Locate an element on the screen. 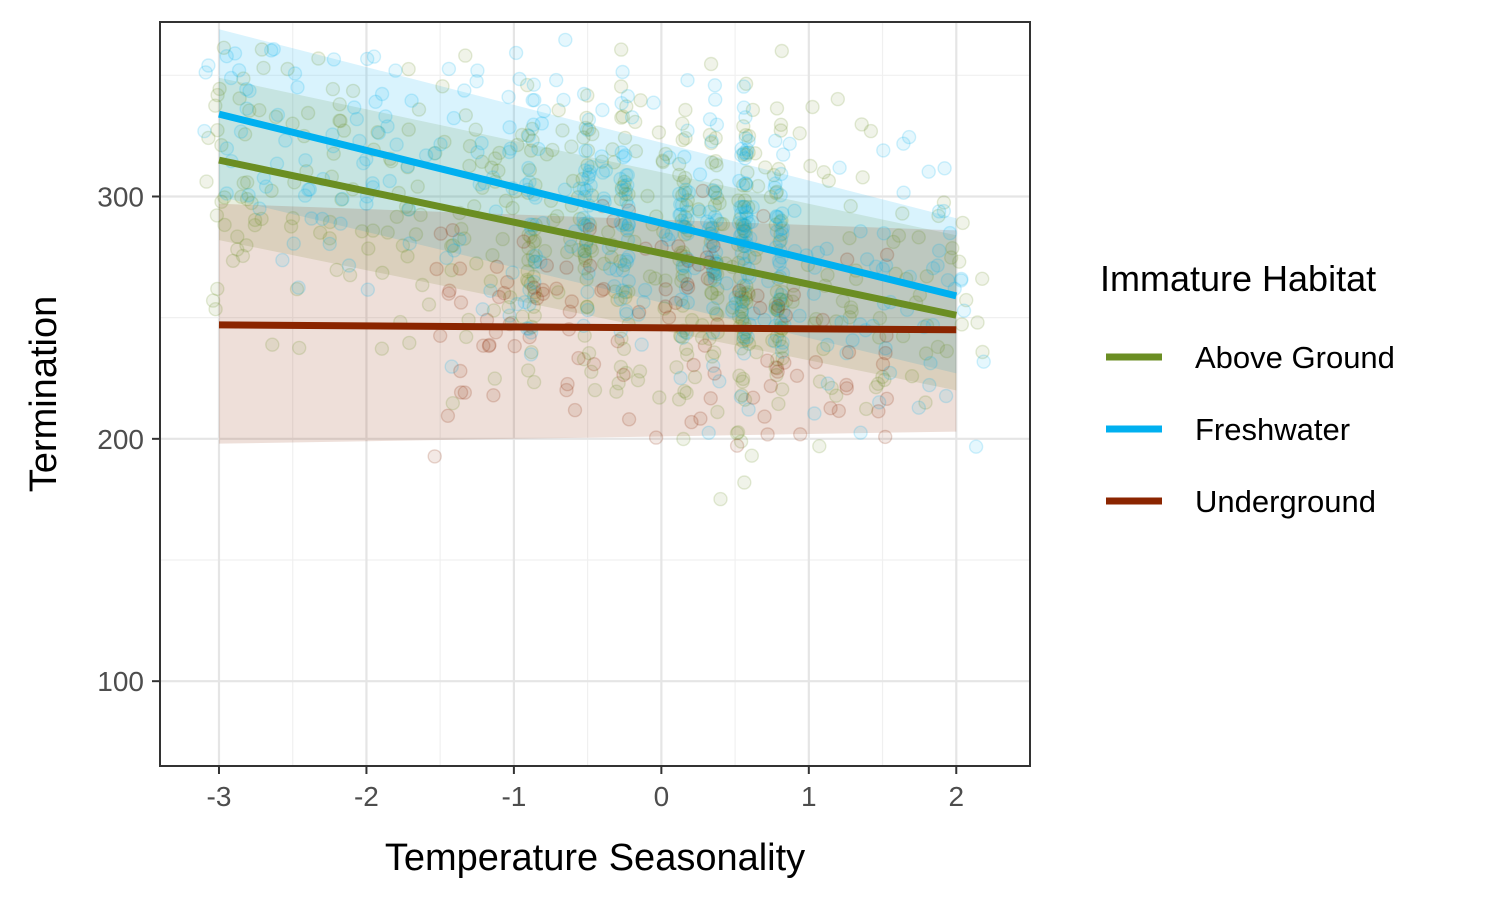 Image resolution: width=1500 pixels, height=900 pixels. y-tick-label: 100 is located at coordinates (120, 681).